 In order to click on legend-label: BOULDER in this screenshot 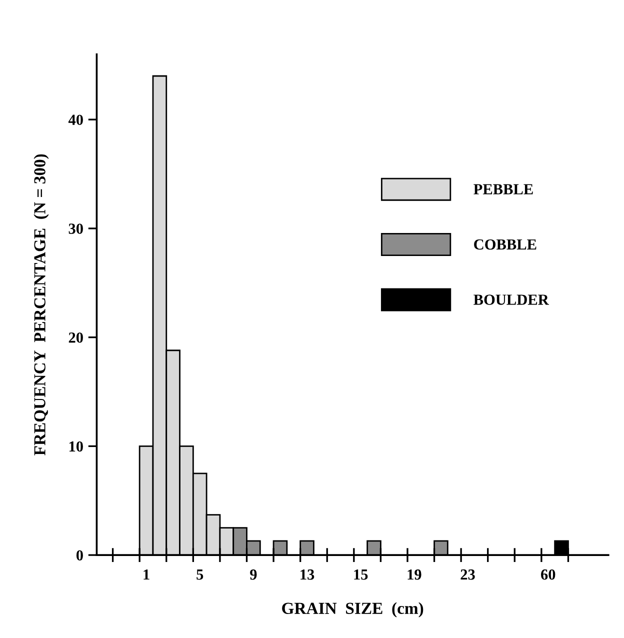, I will do `click(512, 299)`.